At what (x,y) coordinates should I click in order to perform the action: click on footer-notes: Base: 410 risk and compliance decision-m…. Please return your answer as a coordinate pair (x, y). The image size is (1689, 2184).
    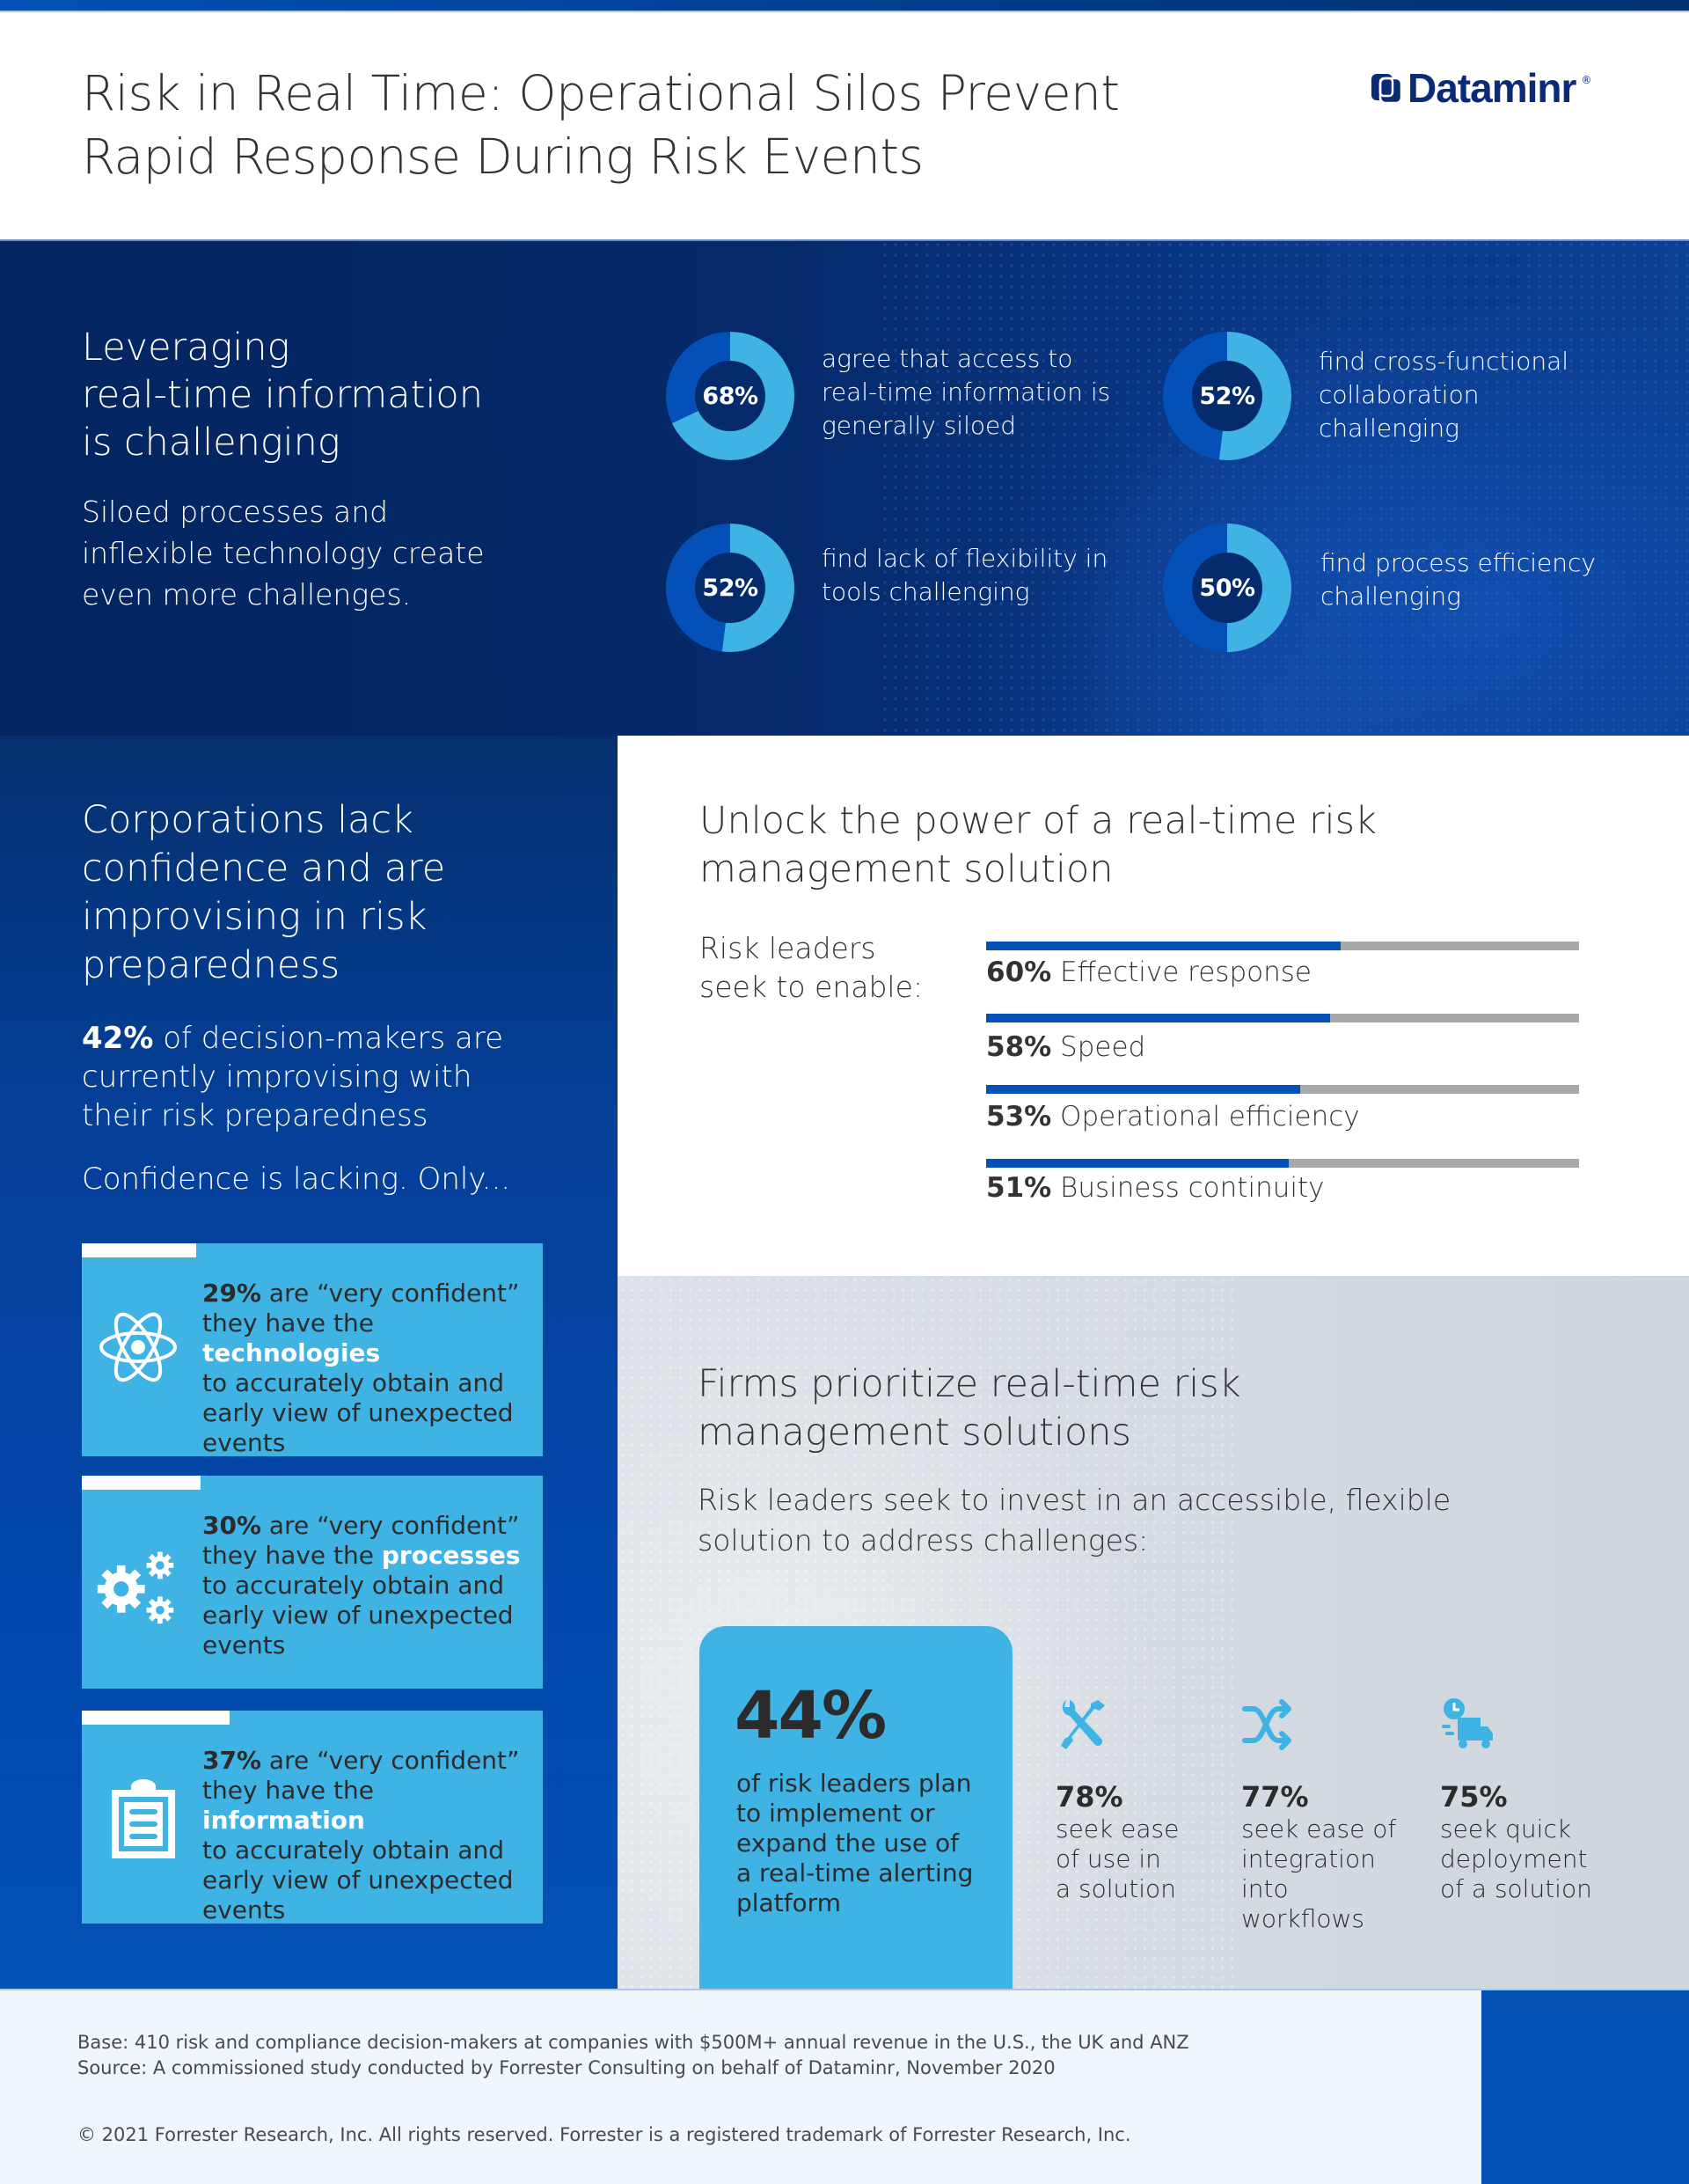
    Looking at the image, I should click on (633, 2055).